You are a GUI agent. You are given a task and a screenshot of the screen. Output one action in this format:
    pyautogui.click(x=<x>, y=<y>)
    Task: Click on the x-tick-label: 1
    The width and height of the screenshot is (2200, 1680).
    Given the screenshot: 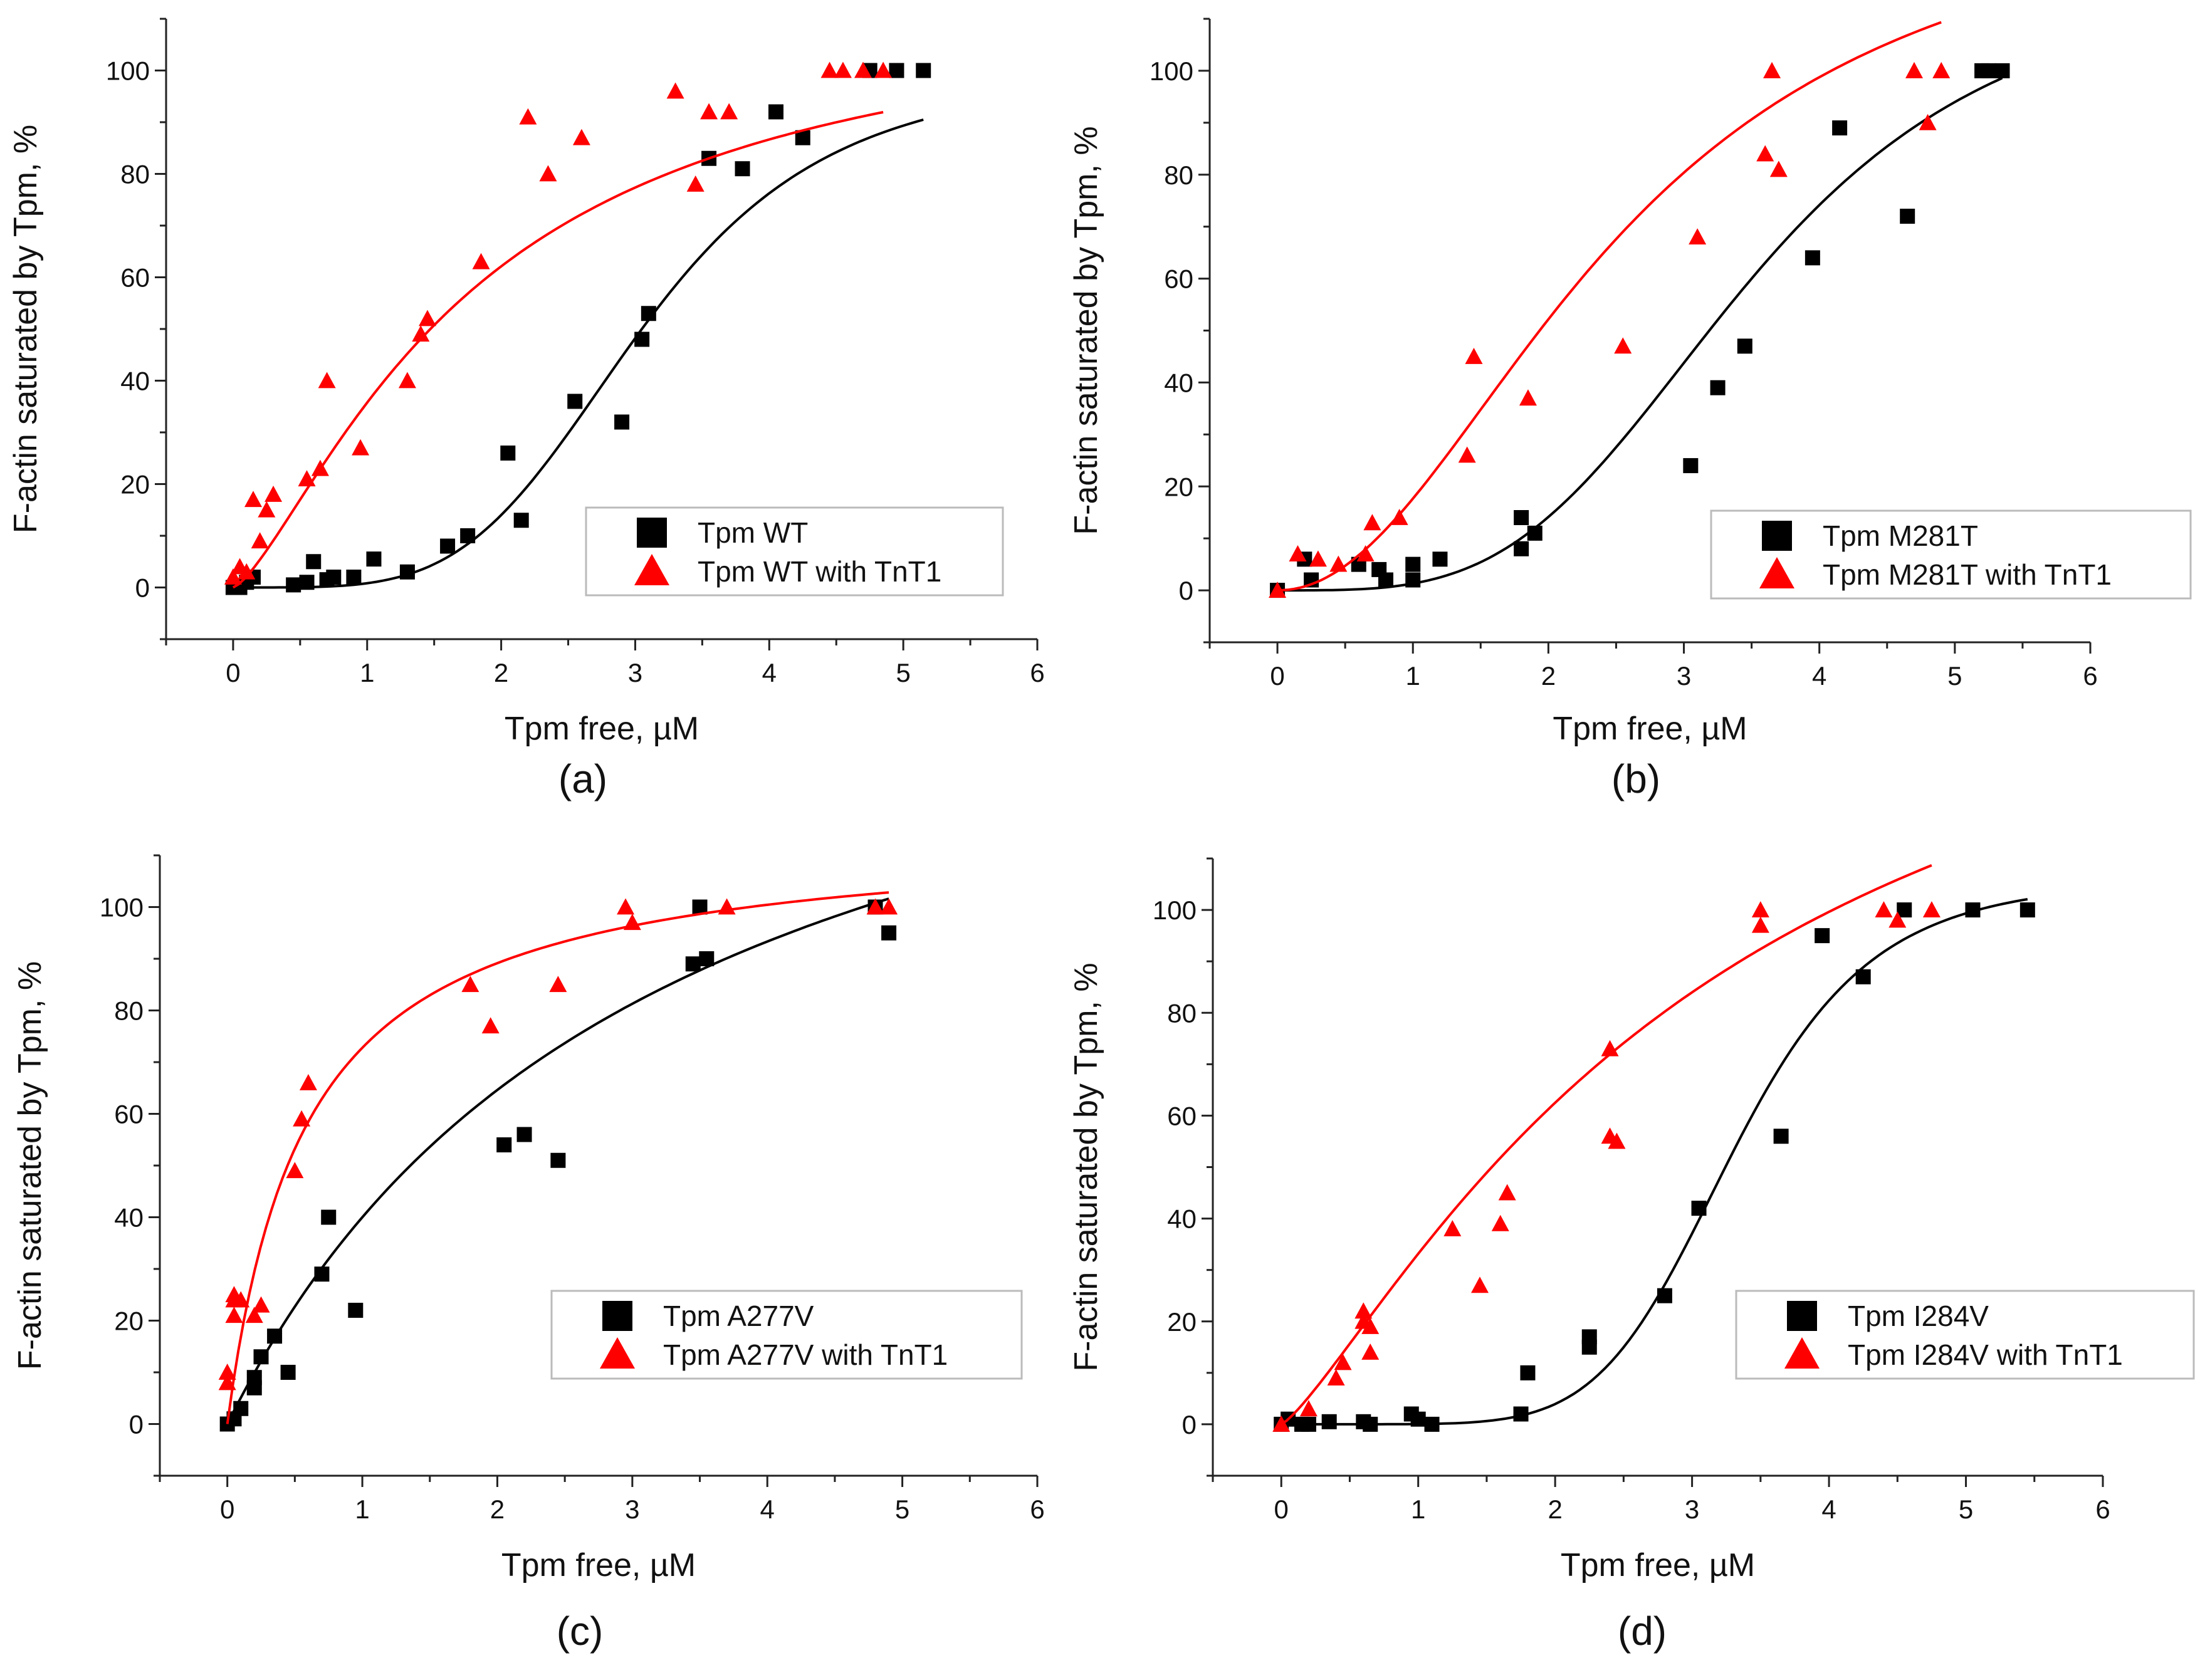 What is the action you would take?
    pyautogui.click(x=1418, y=1509)
    